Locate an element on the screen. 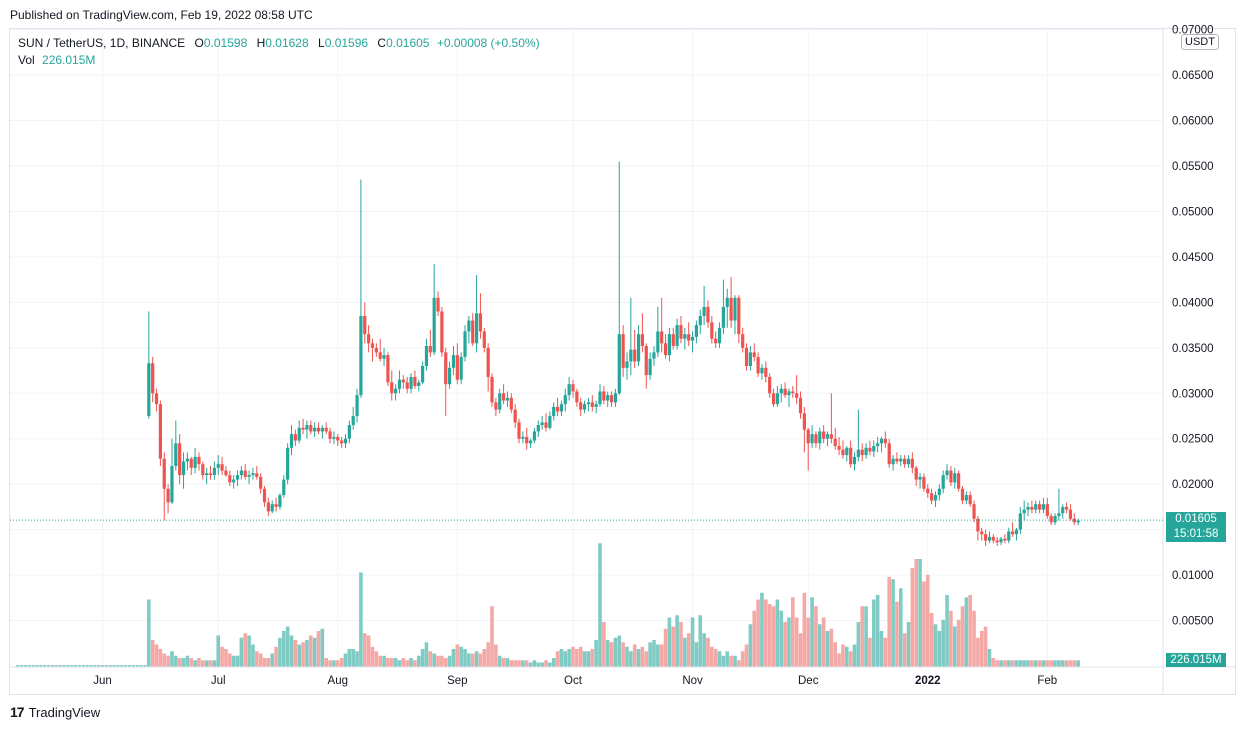 This screenshot has height=730, width=1246. symbol-name: SUN / TetherUS, 1D, BINANCE is located at coordinates (102, 43).